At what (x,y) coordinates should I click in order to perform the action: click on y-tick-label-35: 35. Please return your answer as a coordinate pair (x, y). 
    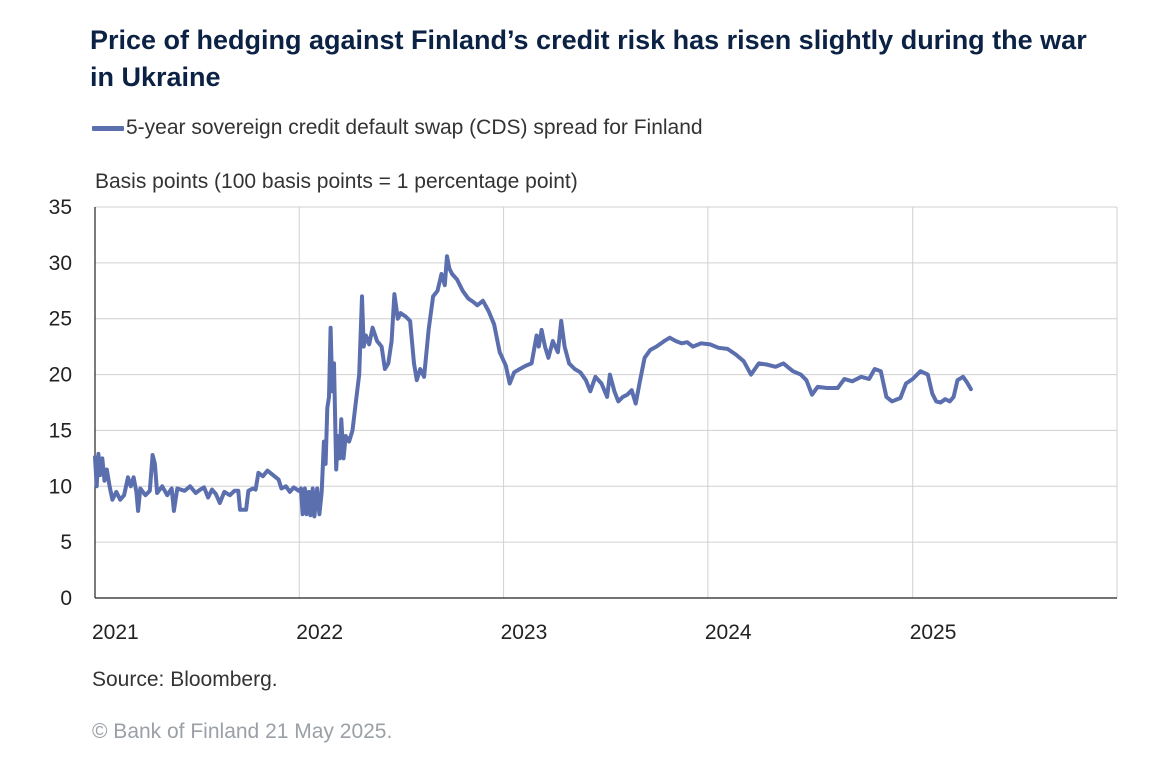
    Looking at the image, I should click on (60, 207).